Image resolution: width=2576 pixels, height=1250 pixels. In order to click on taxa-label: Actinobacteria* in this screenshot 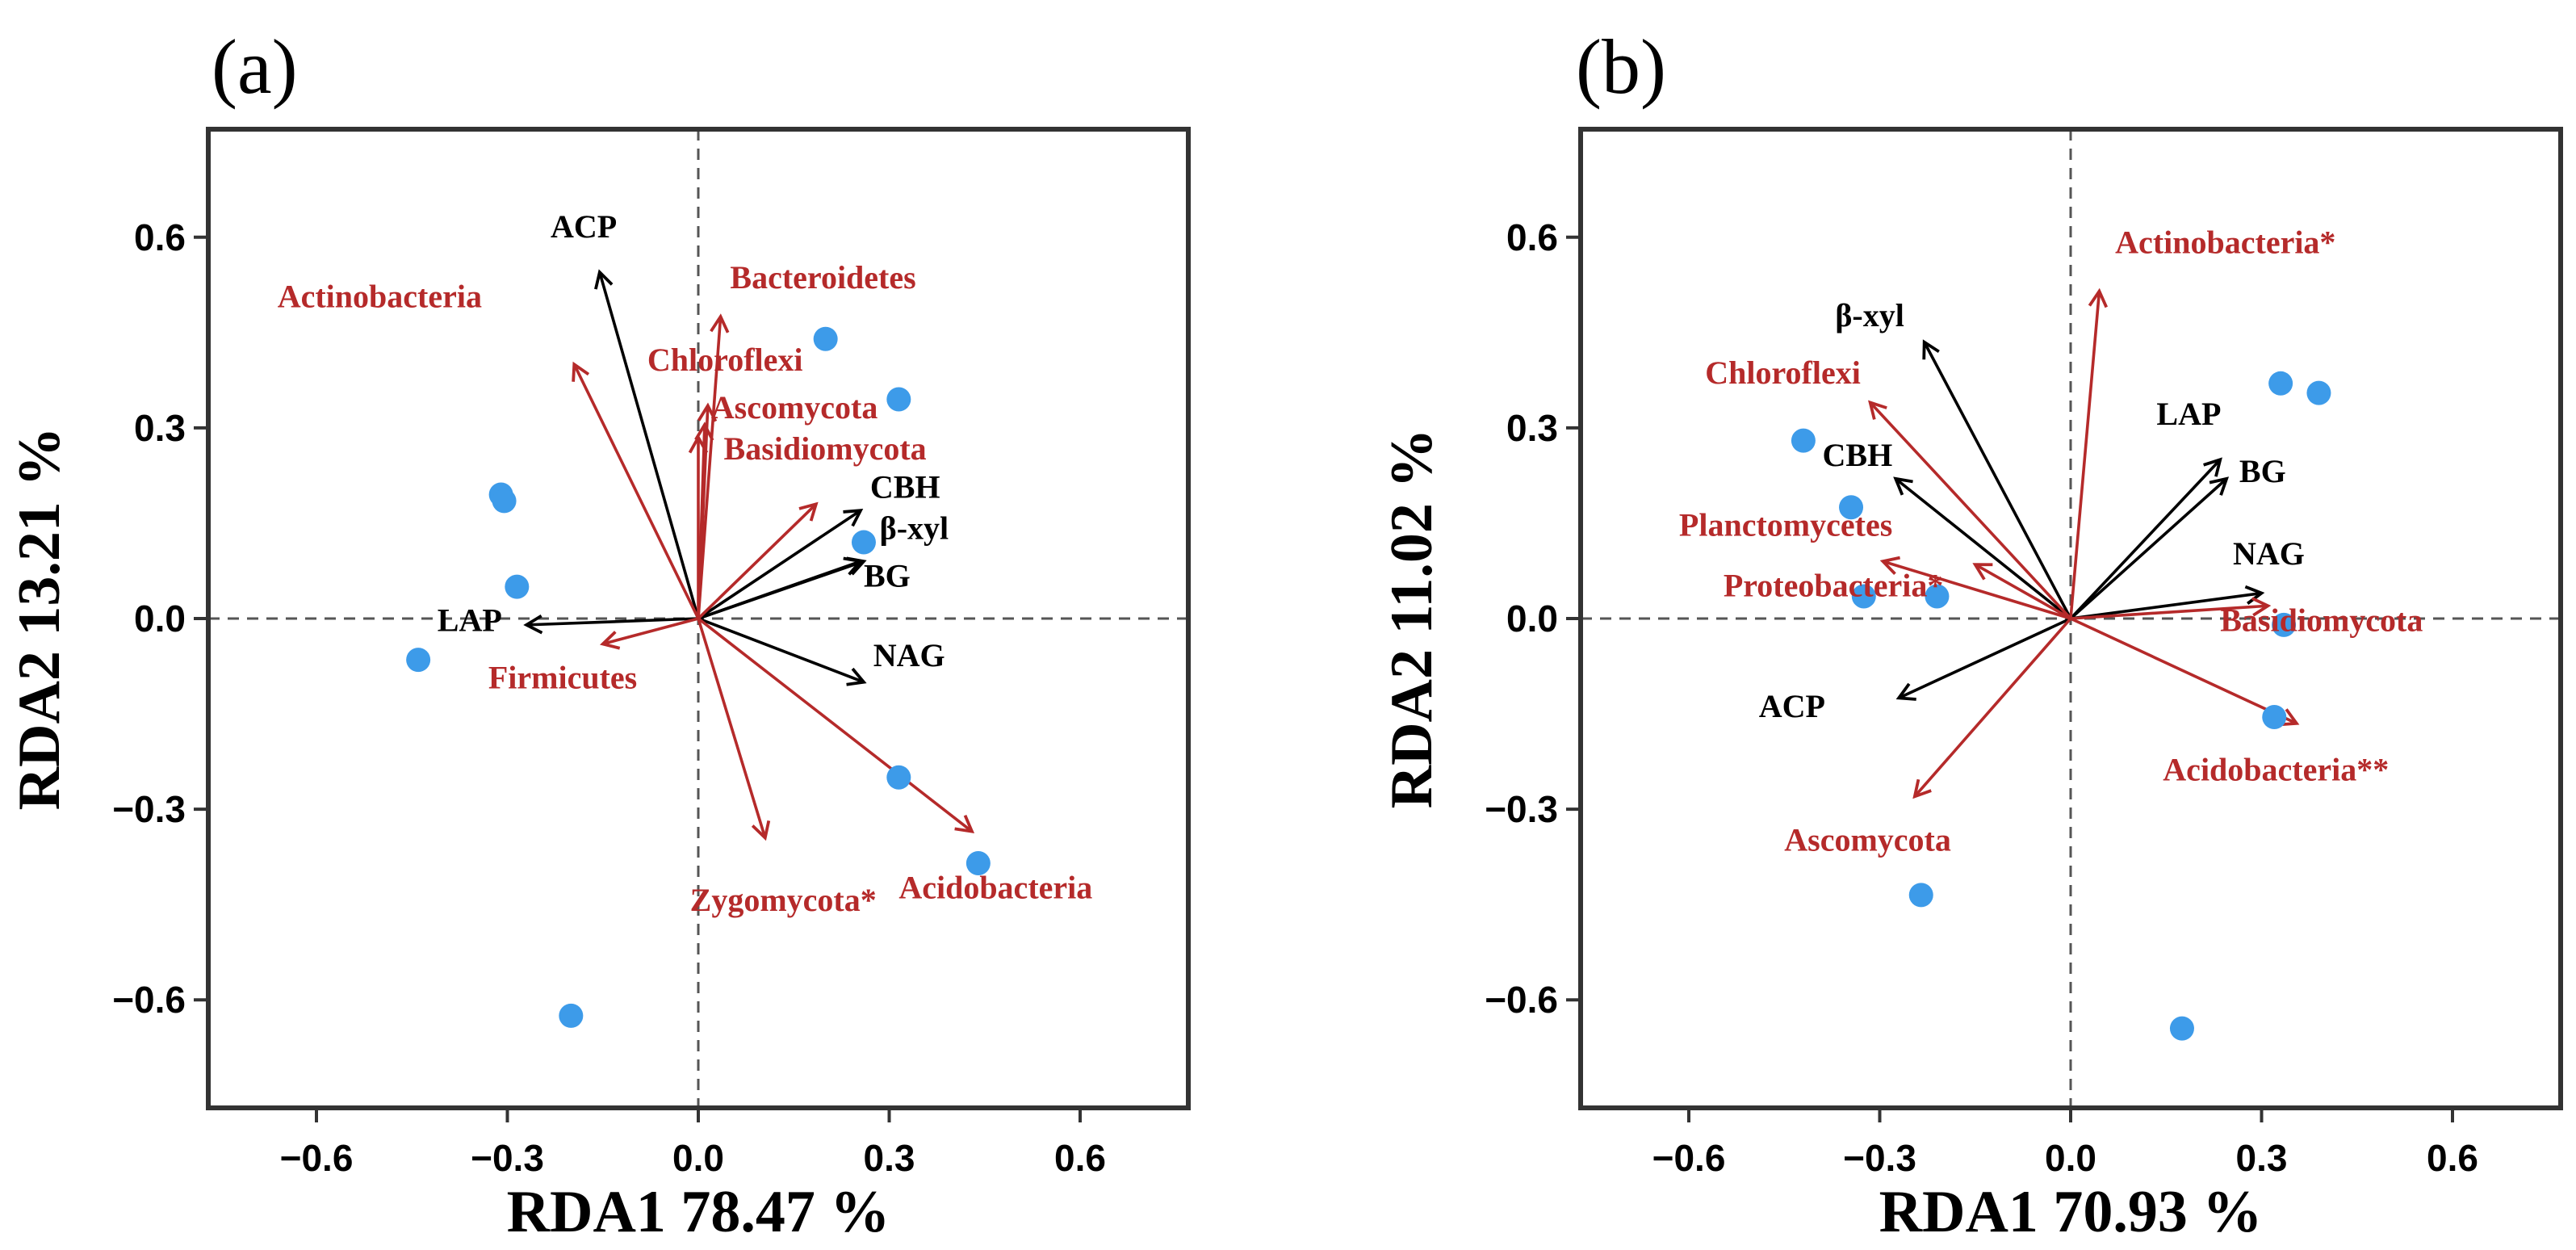, I will do `click(2225, 242)`.